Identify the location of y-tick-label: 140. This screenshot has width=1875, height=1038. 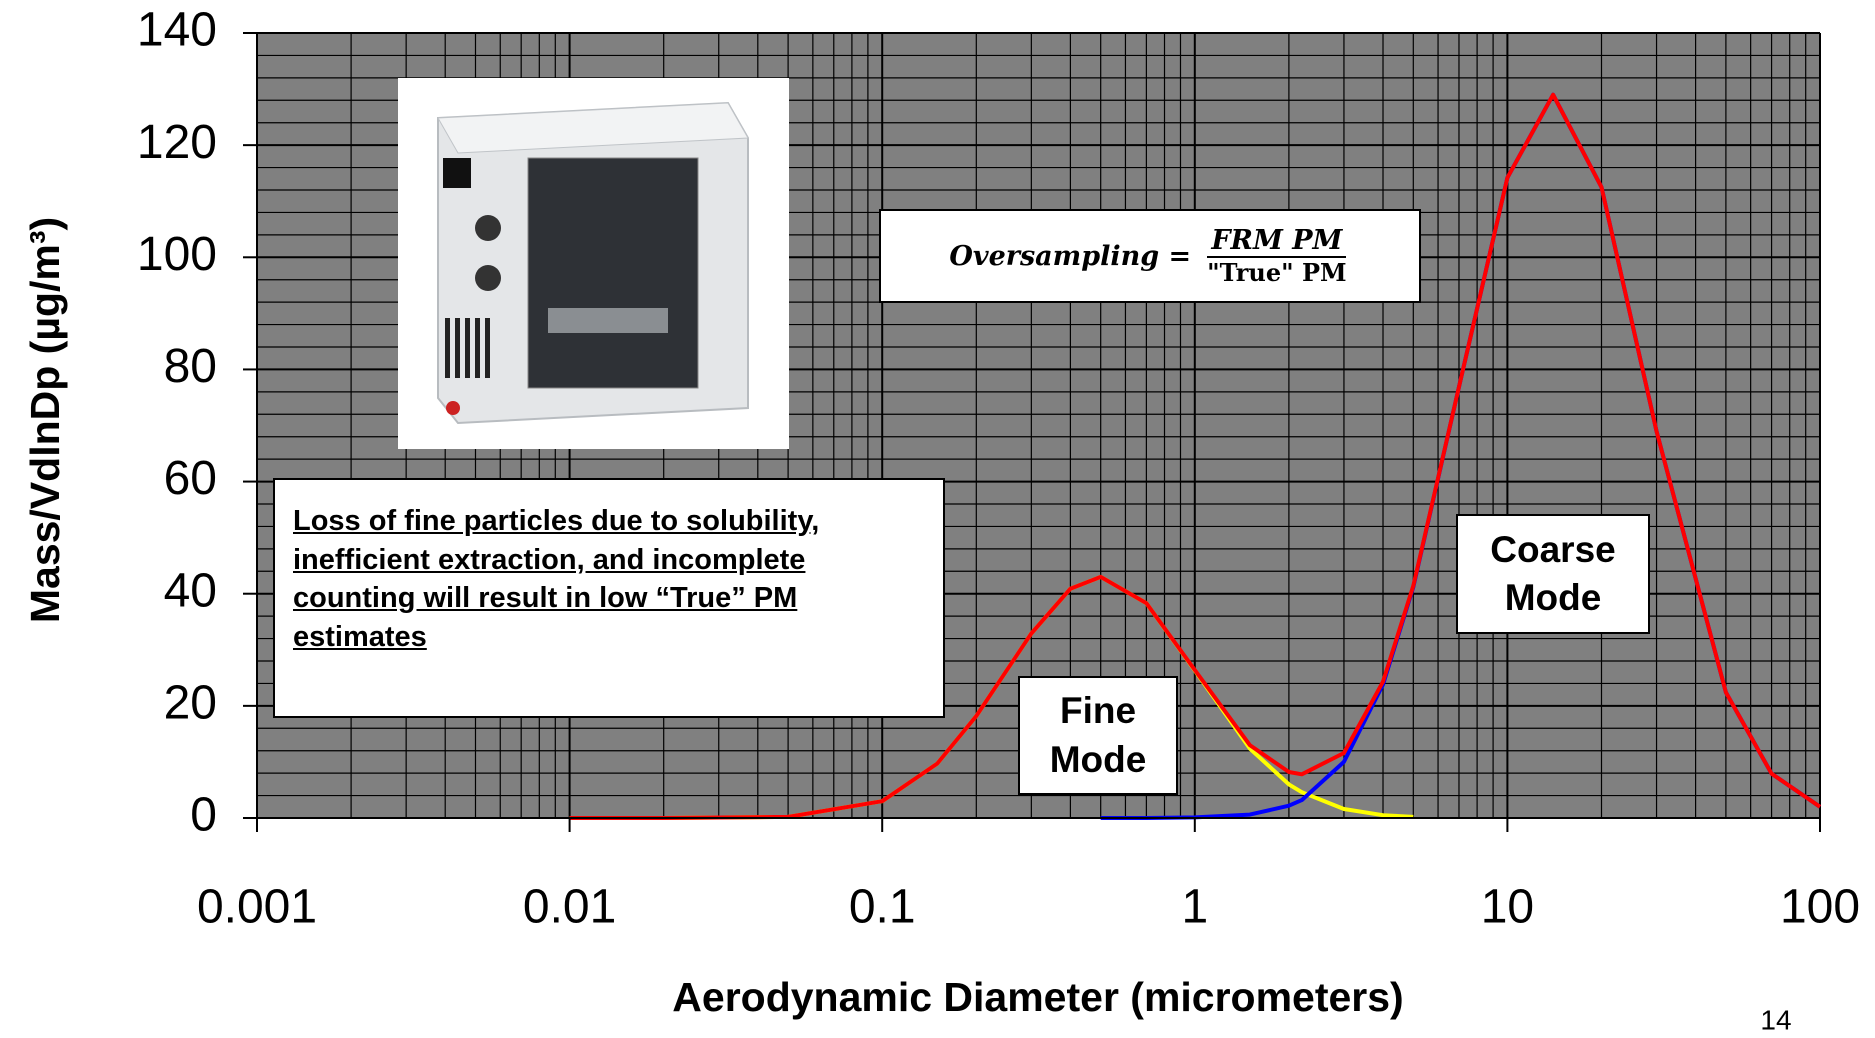
(177, 30).